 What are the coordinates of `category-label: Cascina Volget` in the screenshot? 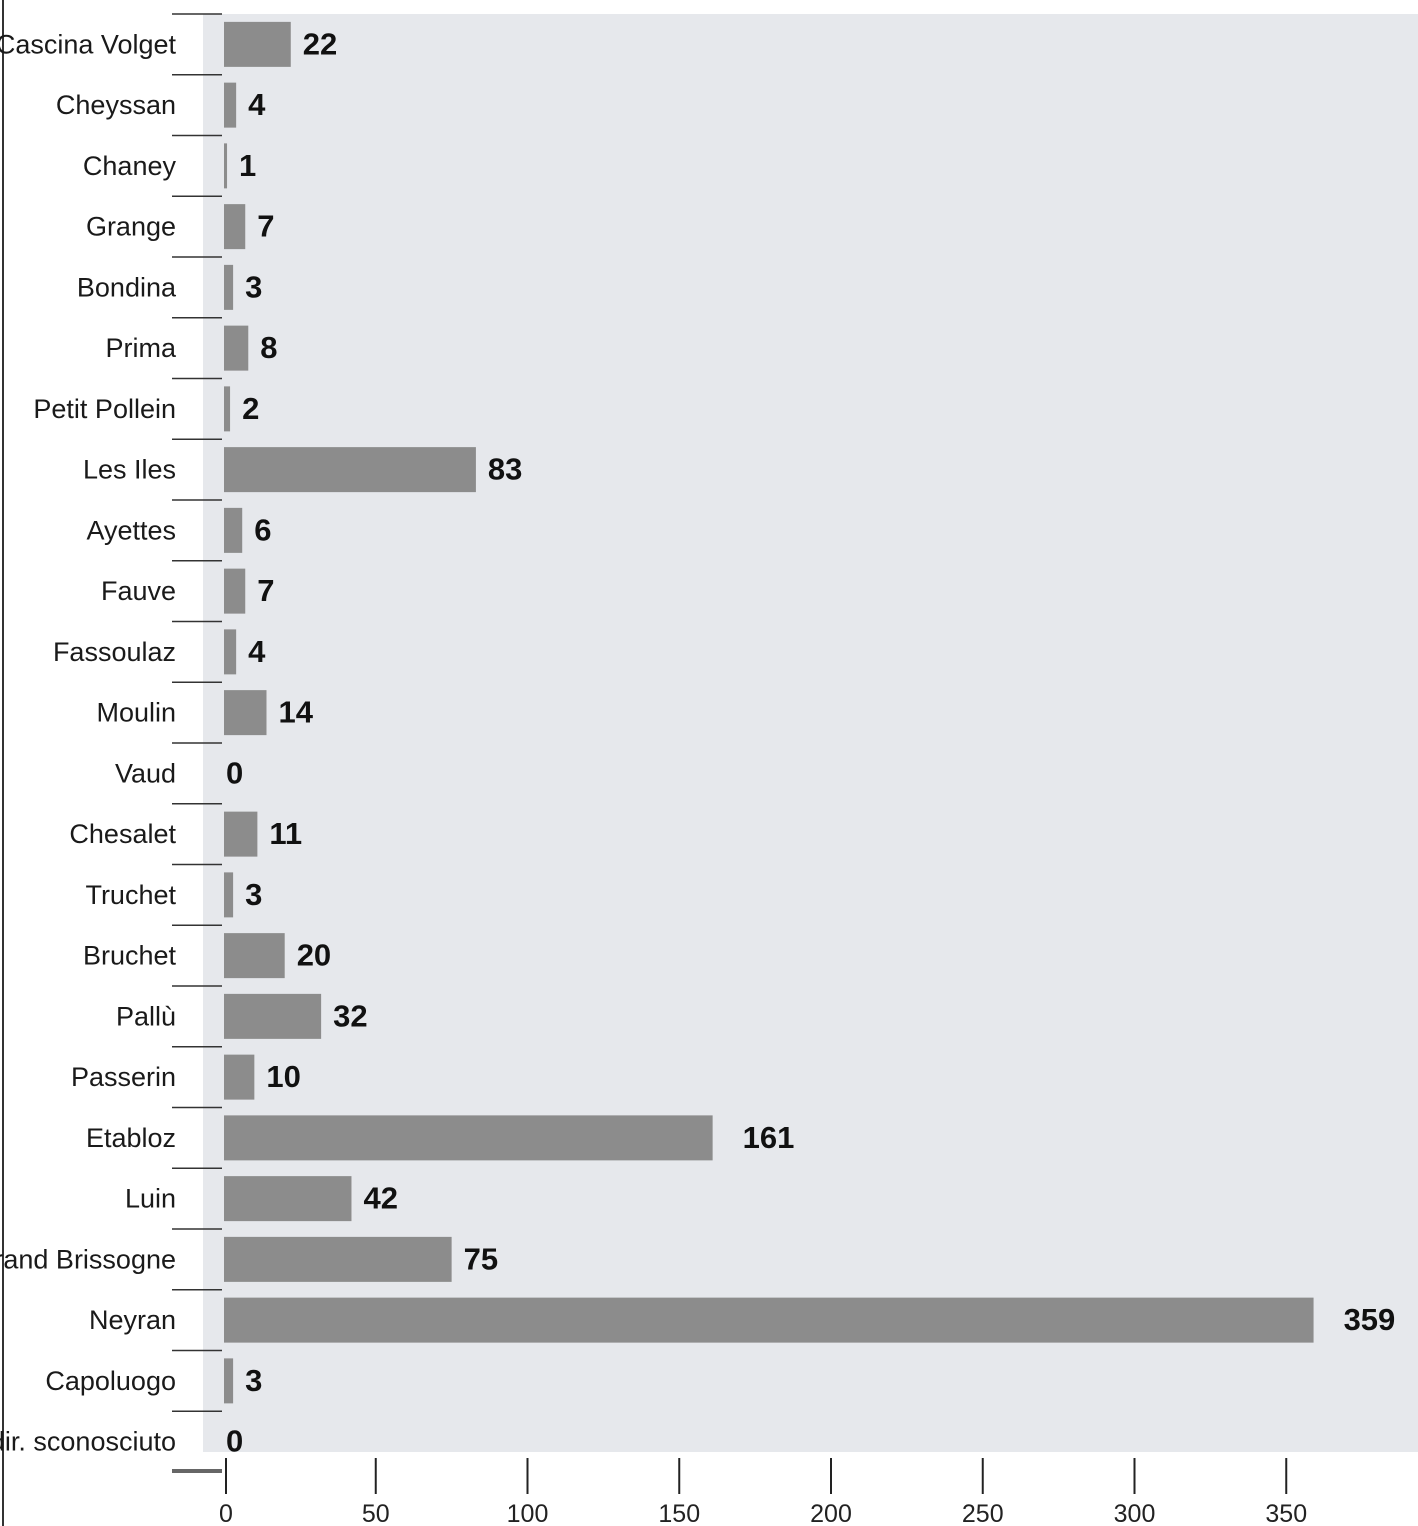 It's located at (88, 44).